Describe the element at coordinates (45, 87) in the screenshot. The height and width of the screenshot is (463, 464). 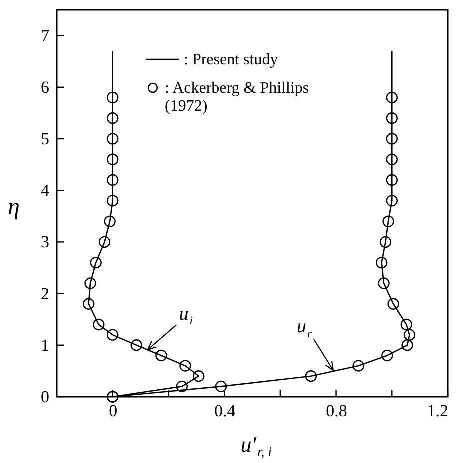
I see `y-tick-label: 6` at that location.